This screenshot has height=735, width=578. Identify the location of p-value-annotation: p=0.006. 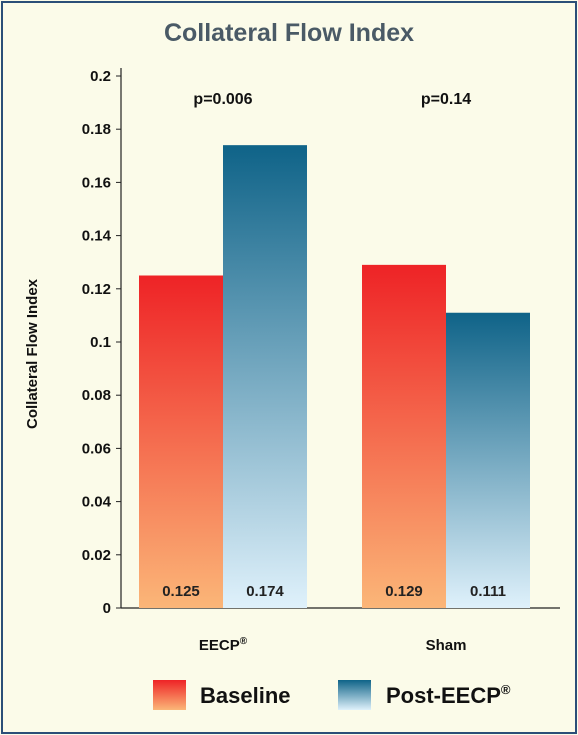
(222, 99).